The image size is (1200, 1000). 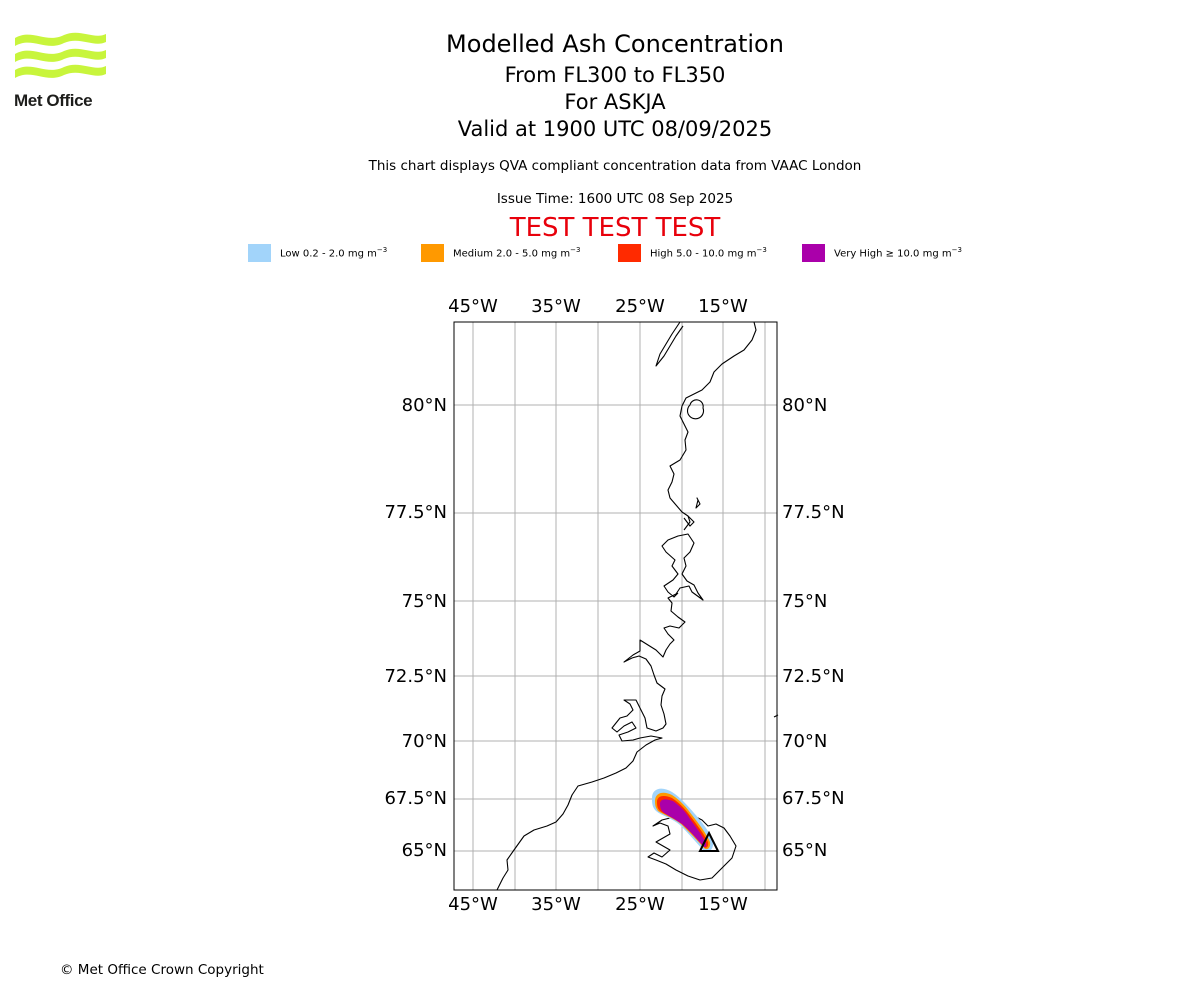 I want to click on lon-label-bottom-45w: 45°W, so click(x=473, y=904).